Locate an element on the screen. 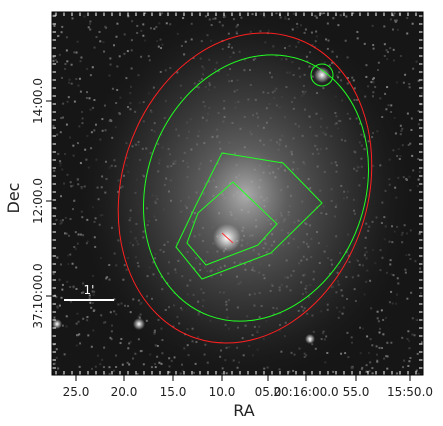 This screenshot has width=443, height=426. x-tick-label: 10.0 is located at coordinates (222, 392).